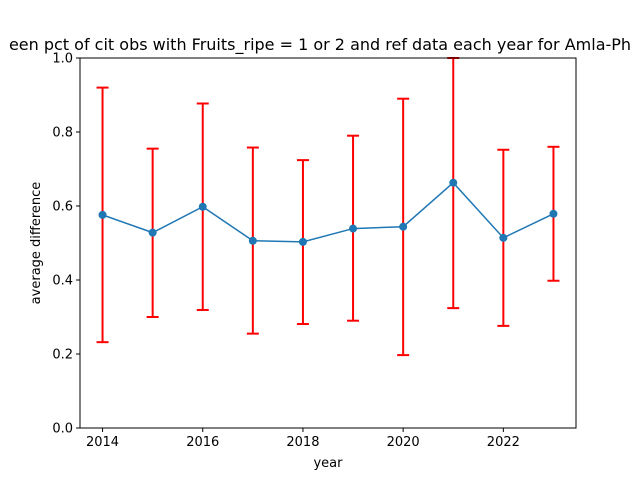 This screenshot has height=480, width=640. What do you see at coordinates (503, 442) in the screenshot?
I see `x-tick-label: 2022` at bounding box center [503, 442].